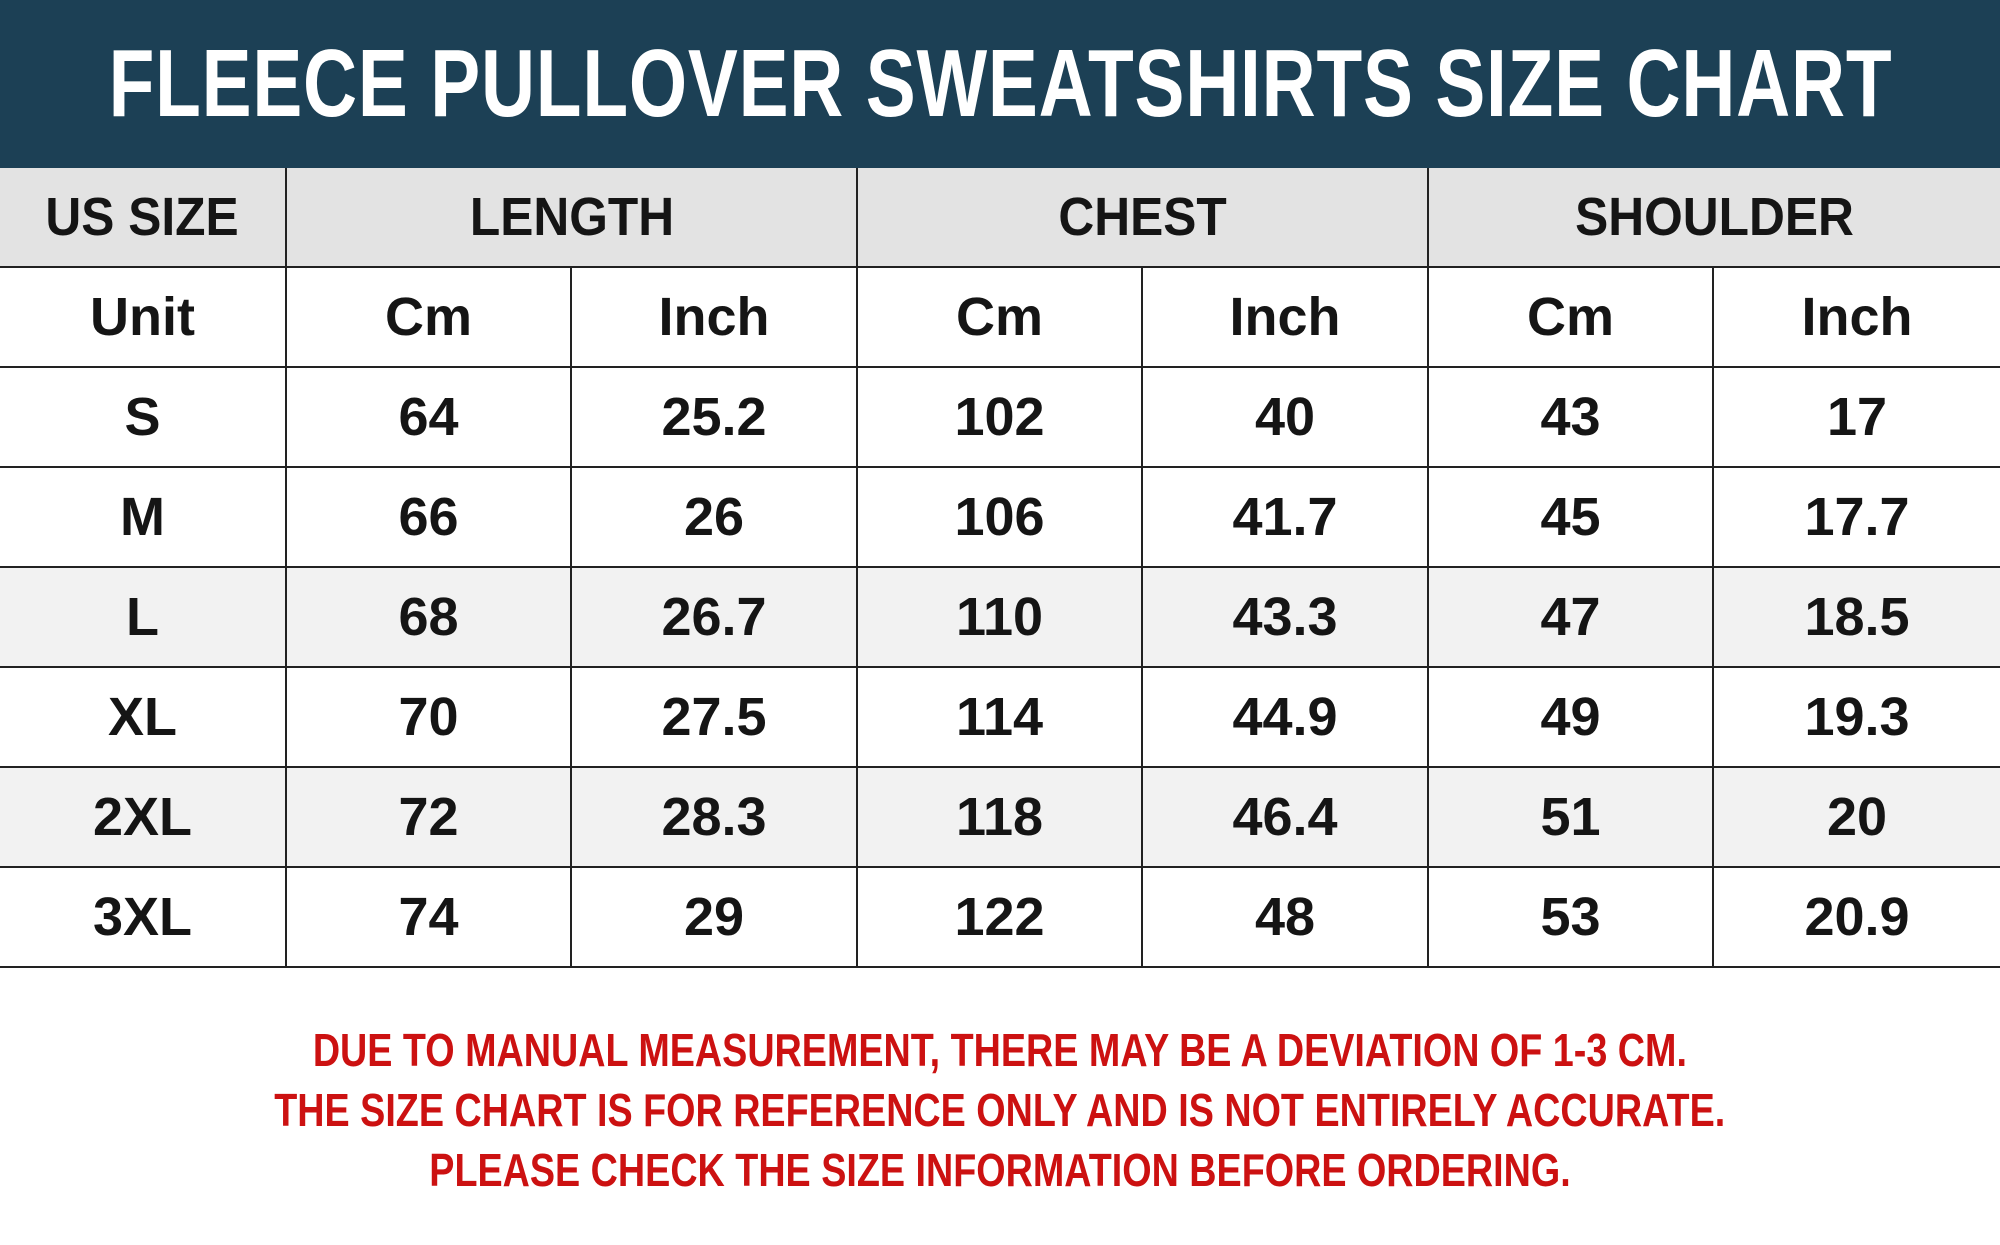 The image size is (2000, 1245). I want to click on unit-cell-shoulder-inch: Inch, so click(1856, 317).